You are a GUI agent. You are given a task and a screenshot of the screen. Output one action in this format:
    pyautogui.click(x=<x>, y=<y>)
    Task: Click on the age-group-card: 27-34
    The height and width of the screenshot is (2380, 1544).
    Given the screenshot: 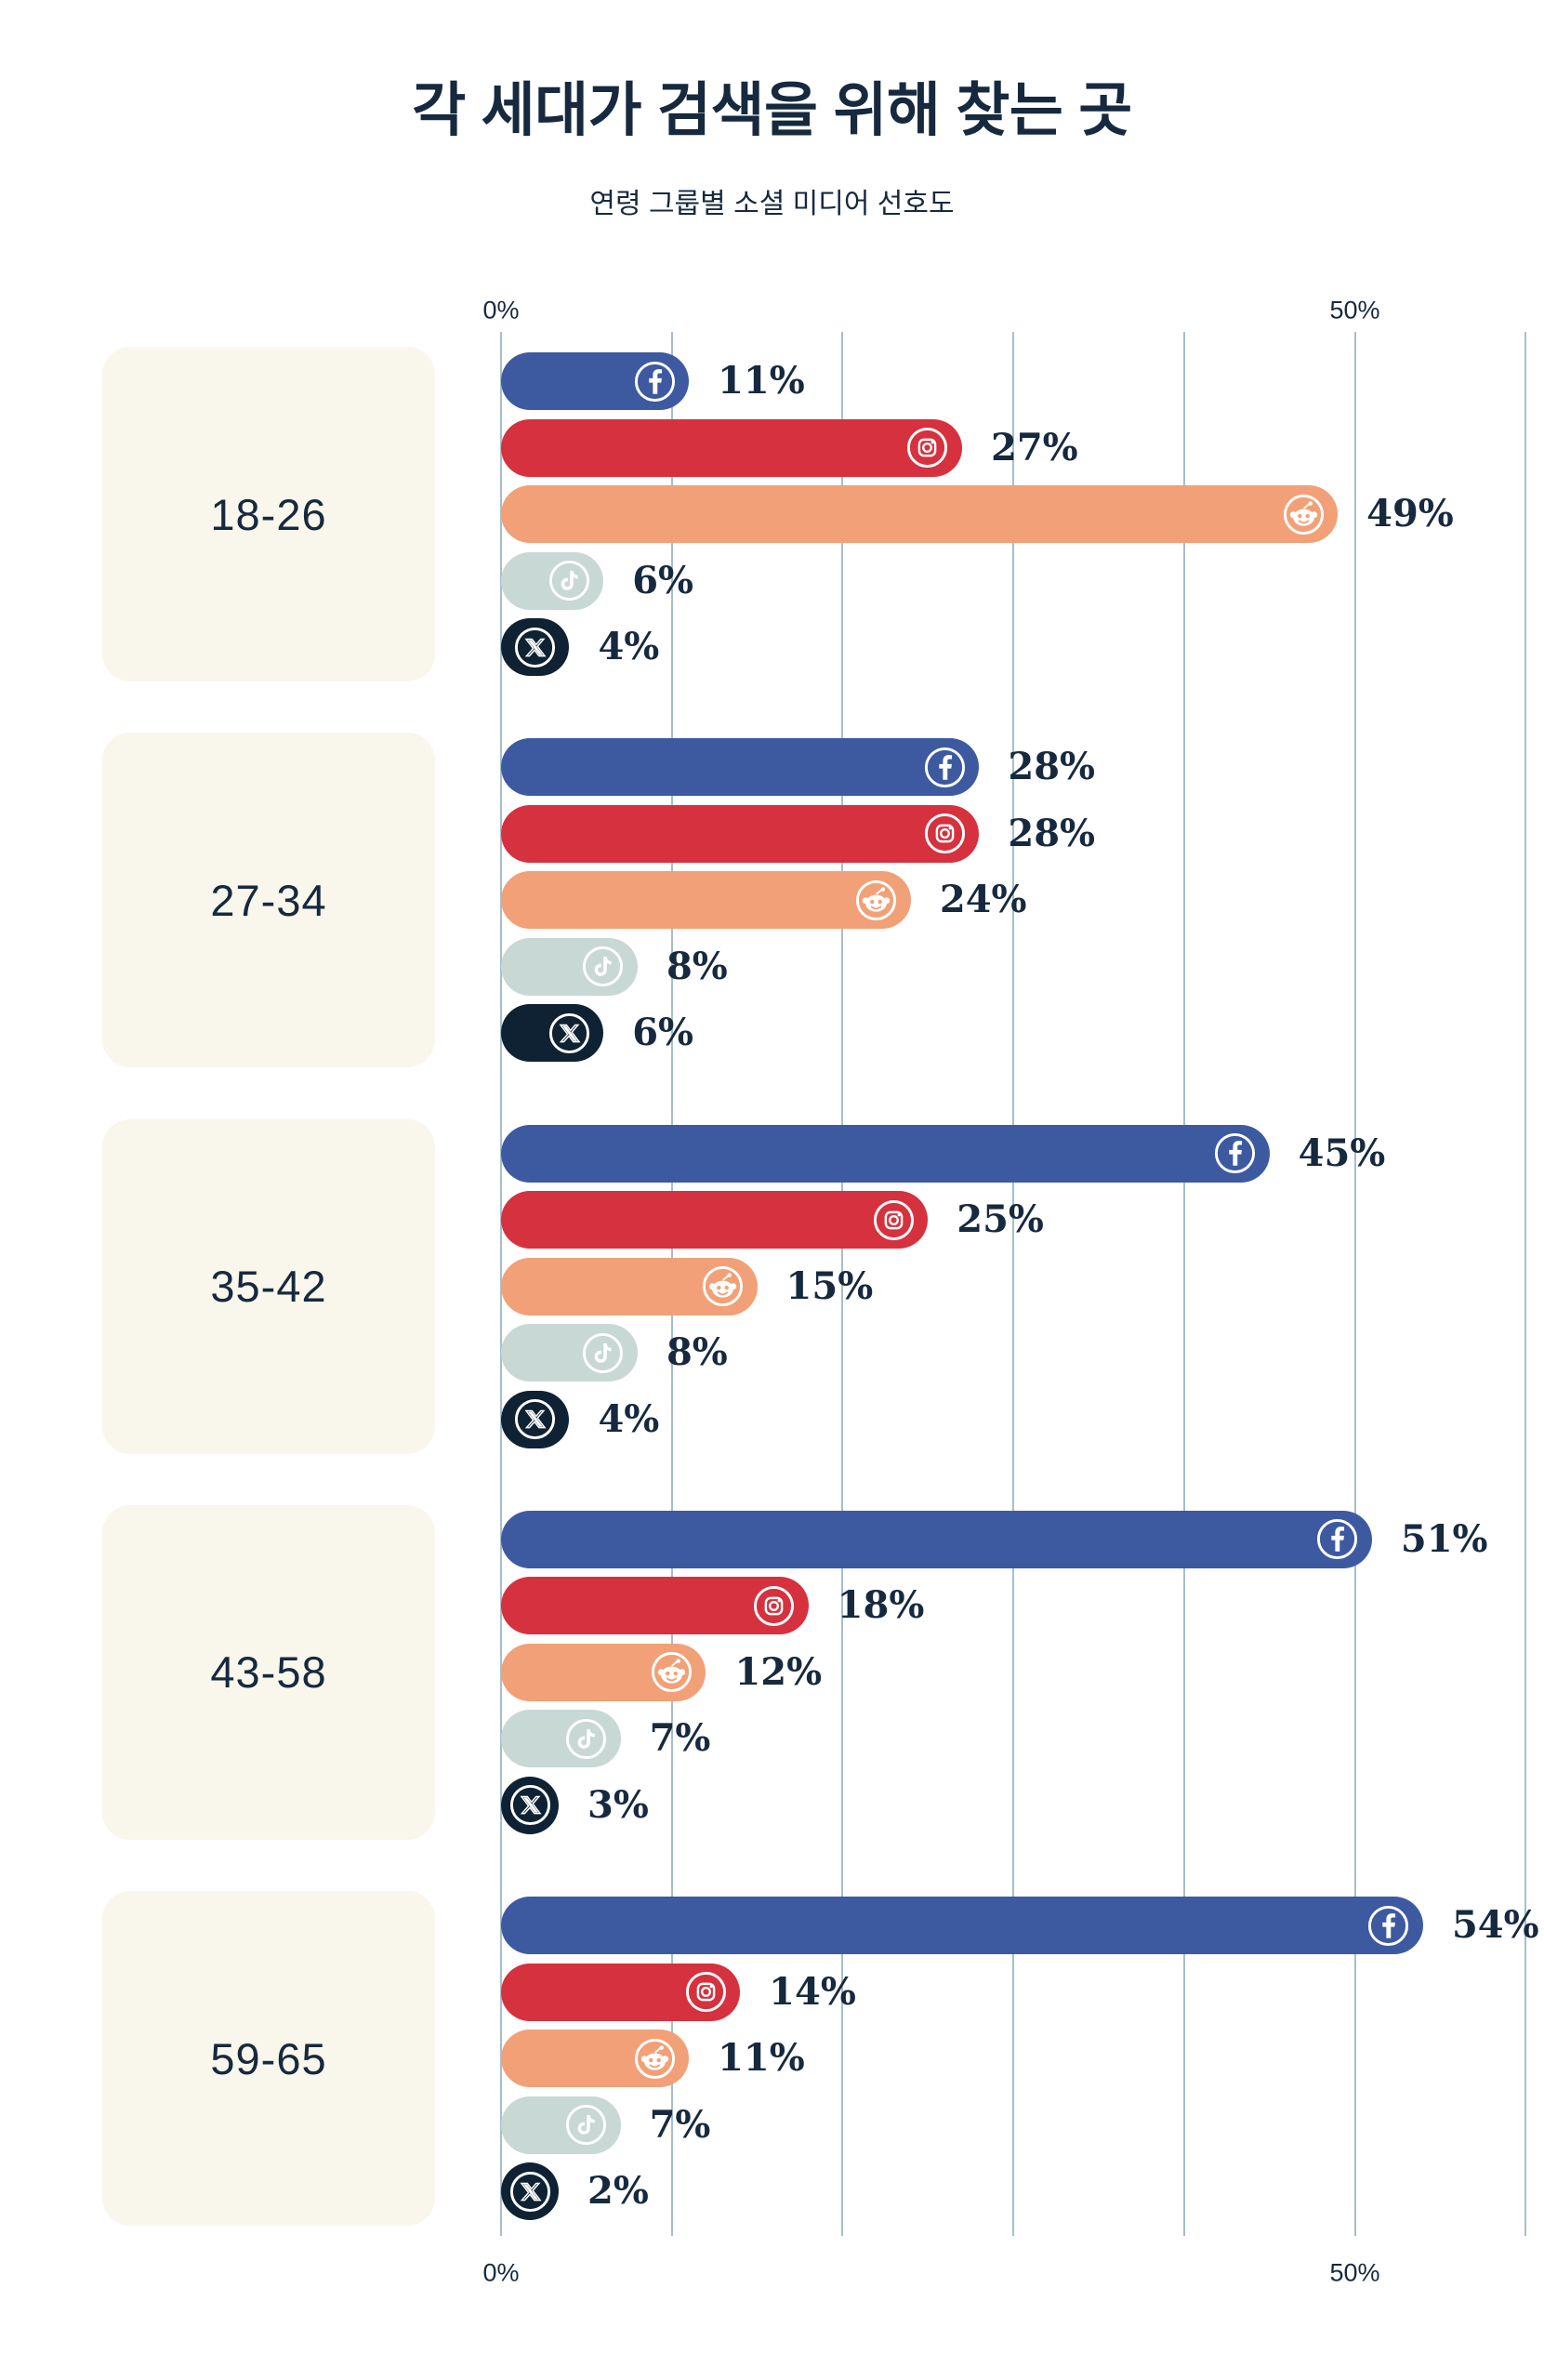 What is the action you would take?
    pyautogui.click(x=269, y=900)
    